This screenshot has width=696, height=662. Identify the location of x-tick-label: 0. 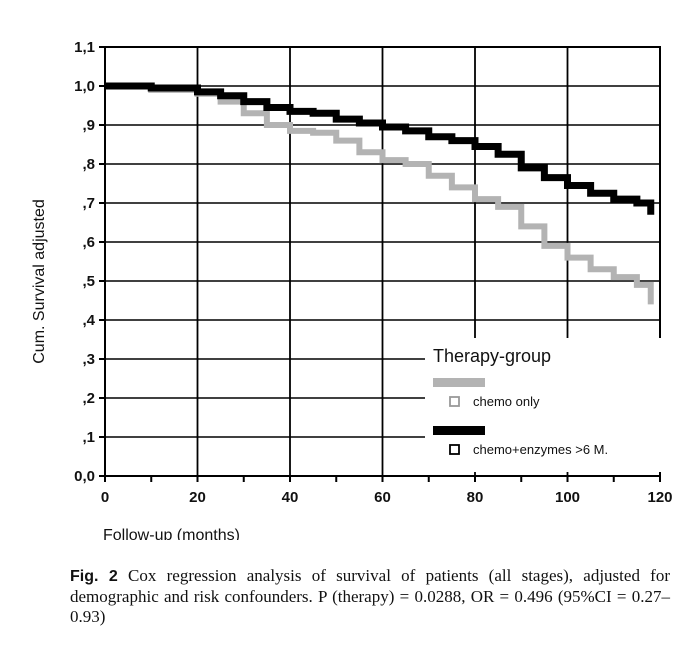
(105, 497).